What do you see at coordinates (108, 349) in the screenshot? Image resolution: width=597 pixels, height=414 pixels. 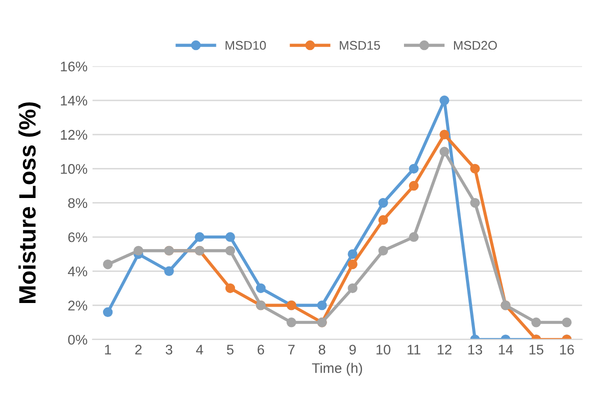 I see `x-tick-label: 1` at bounding box center [108, 349].